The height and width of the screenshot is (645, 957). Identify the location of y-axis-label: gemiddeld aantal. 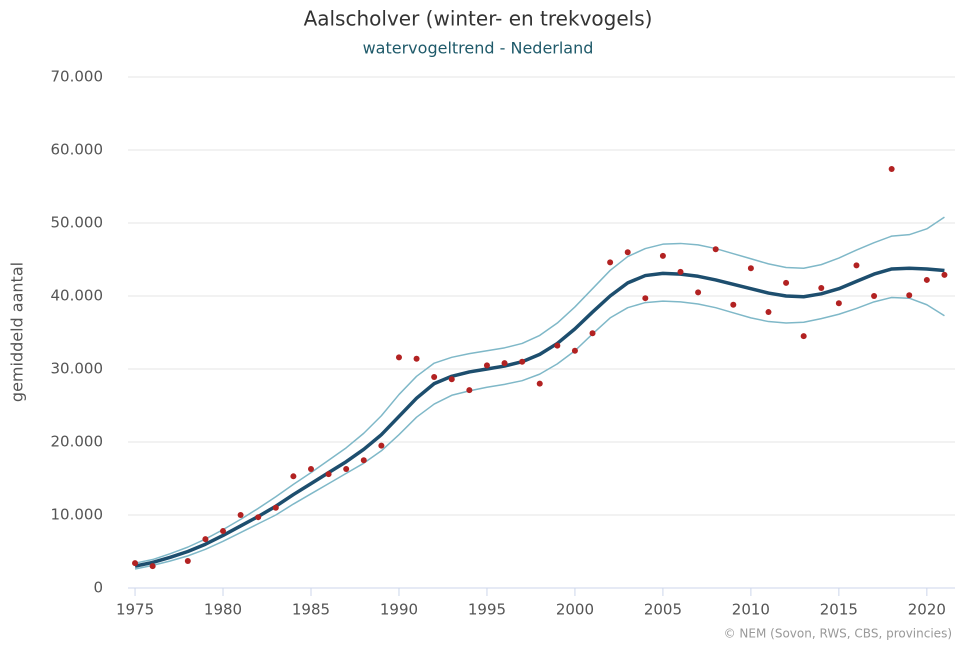
(17, 332).